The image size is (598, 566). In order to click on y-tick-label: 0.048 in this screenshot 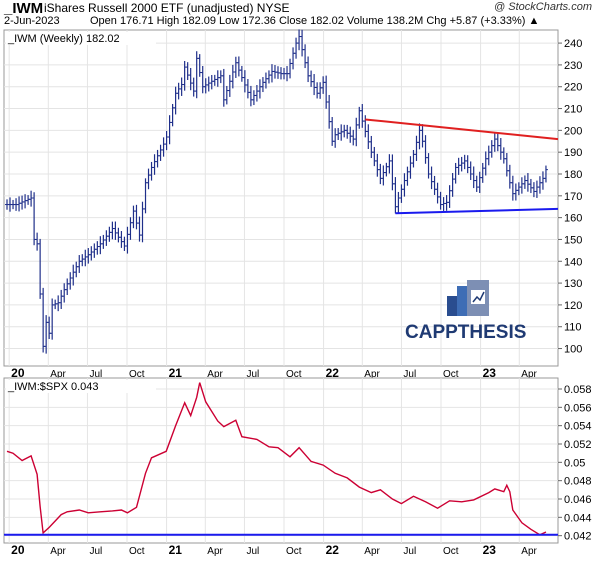, I will do `click(578, 482)`.